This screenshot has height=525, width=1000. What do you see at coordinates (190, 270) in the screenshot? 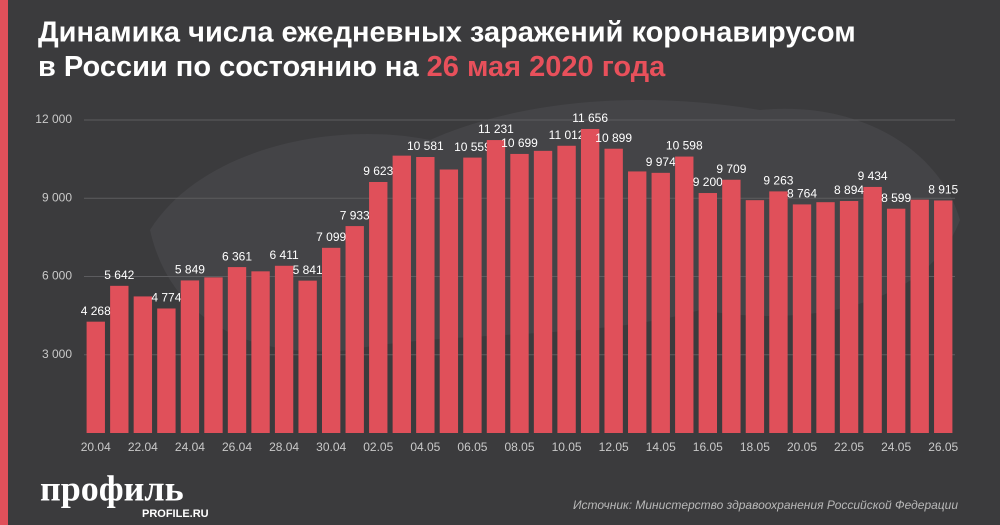
I see `value-label: 5 849` at bounding box center [190, 270].